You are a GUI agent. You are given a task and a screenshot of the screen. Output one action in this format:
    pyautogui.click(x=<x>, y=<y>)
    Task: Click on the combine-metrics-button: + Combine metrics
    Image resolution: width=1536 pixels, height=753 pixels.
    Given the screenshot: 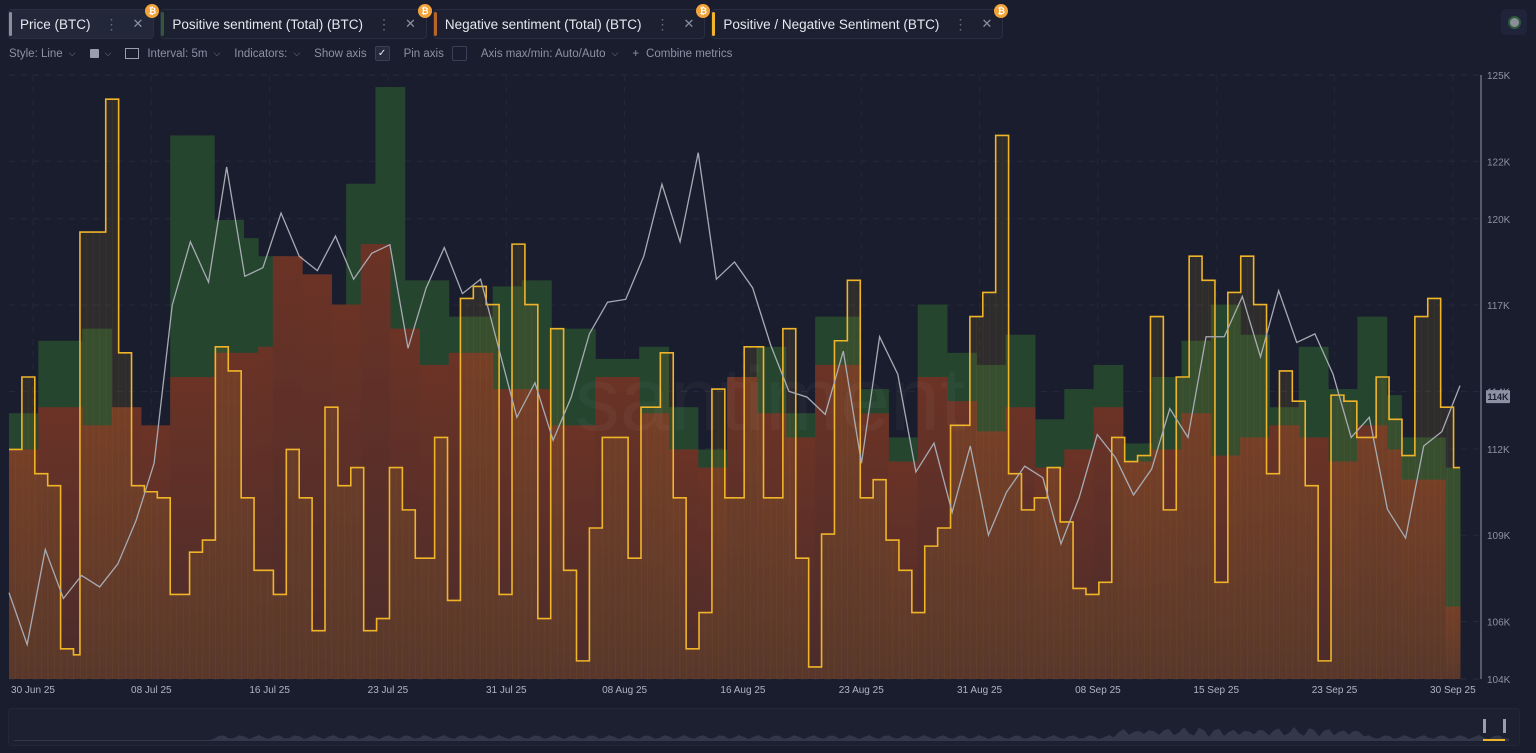 What is the action you would take?
    pyautogui.click(x=682, y=54)
    